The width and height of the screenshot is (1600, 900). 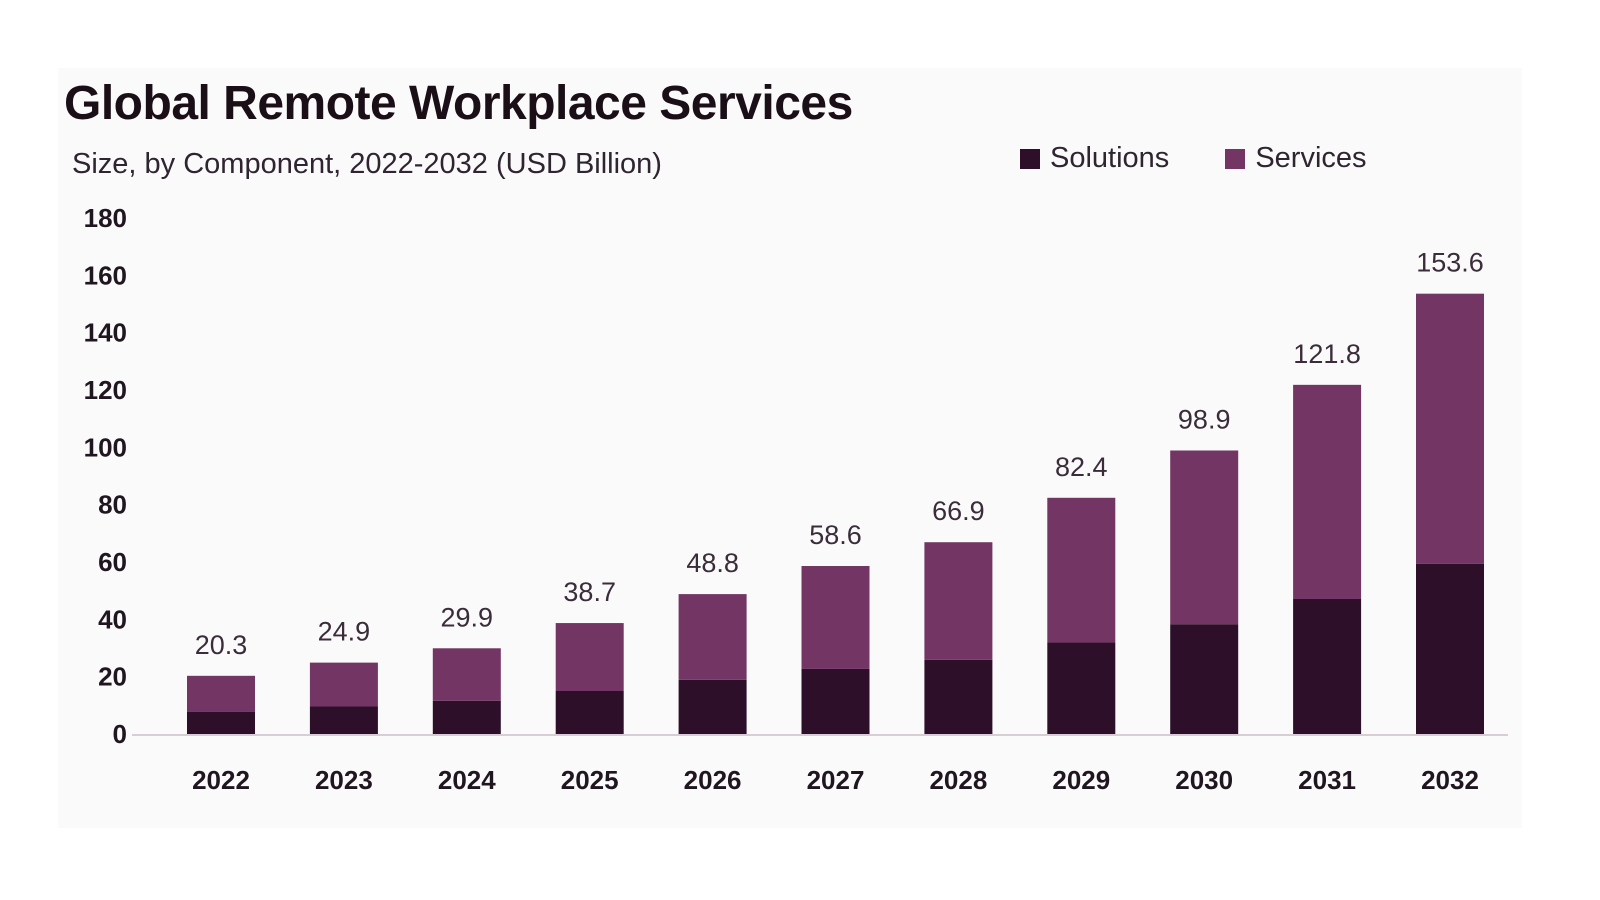 I want to click on bar-solutions-2029, so click(x=1081, y=688).